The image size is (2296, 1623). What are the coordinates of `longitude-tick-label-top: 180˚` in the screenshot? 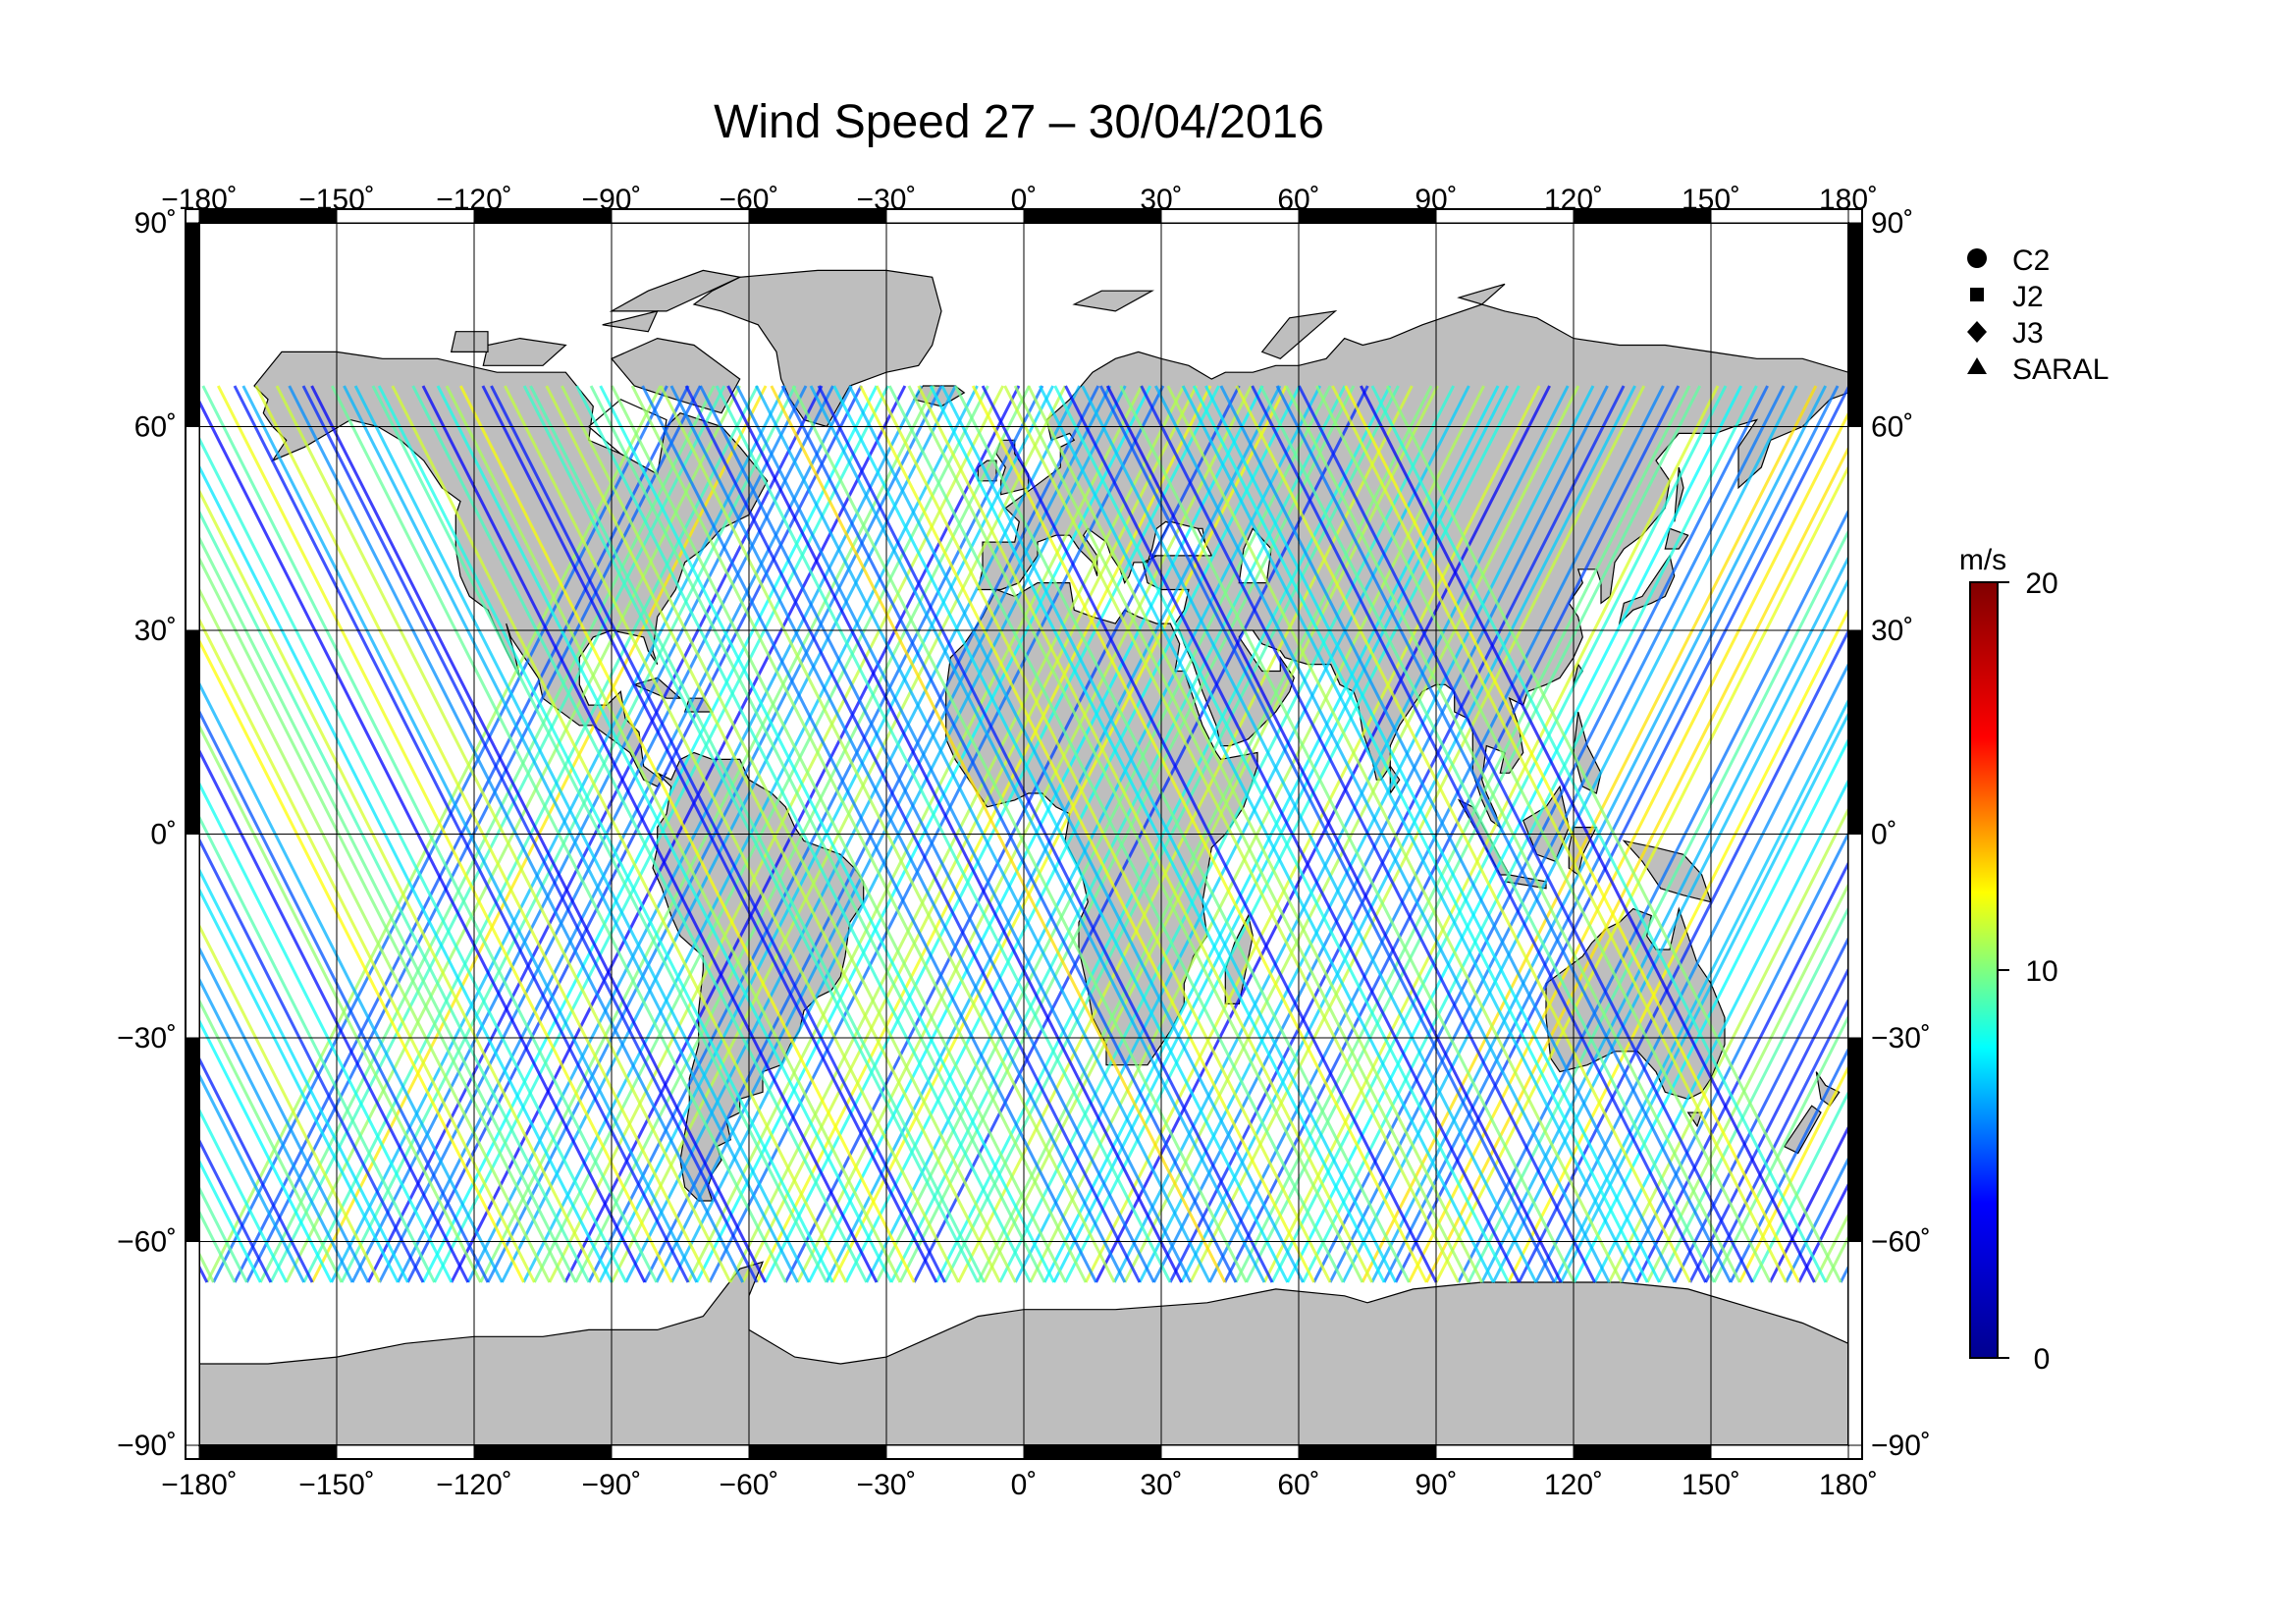 It's located at (1849, 200).